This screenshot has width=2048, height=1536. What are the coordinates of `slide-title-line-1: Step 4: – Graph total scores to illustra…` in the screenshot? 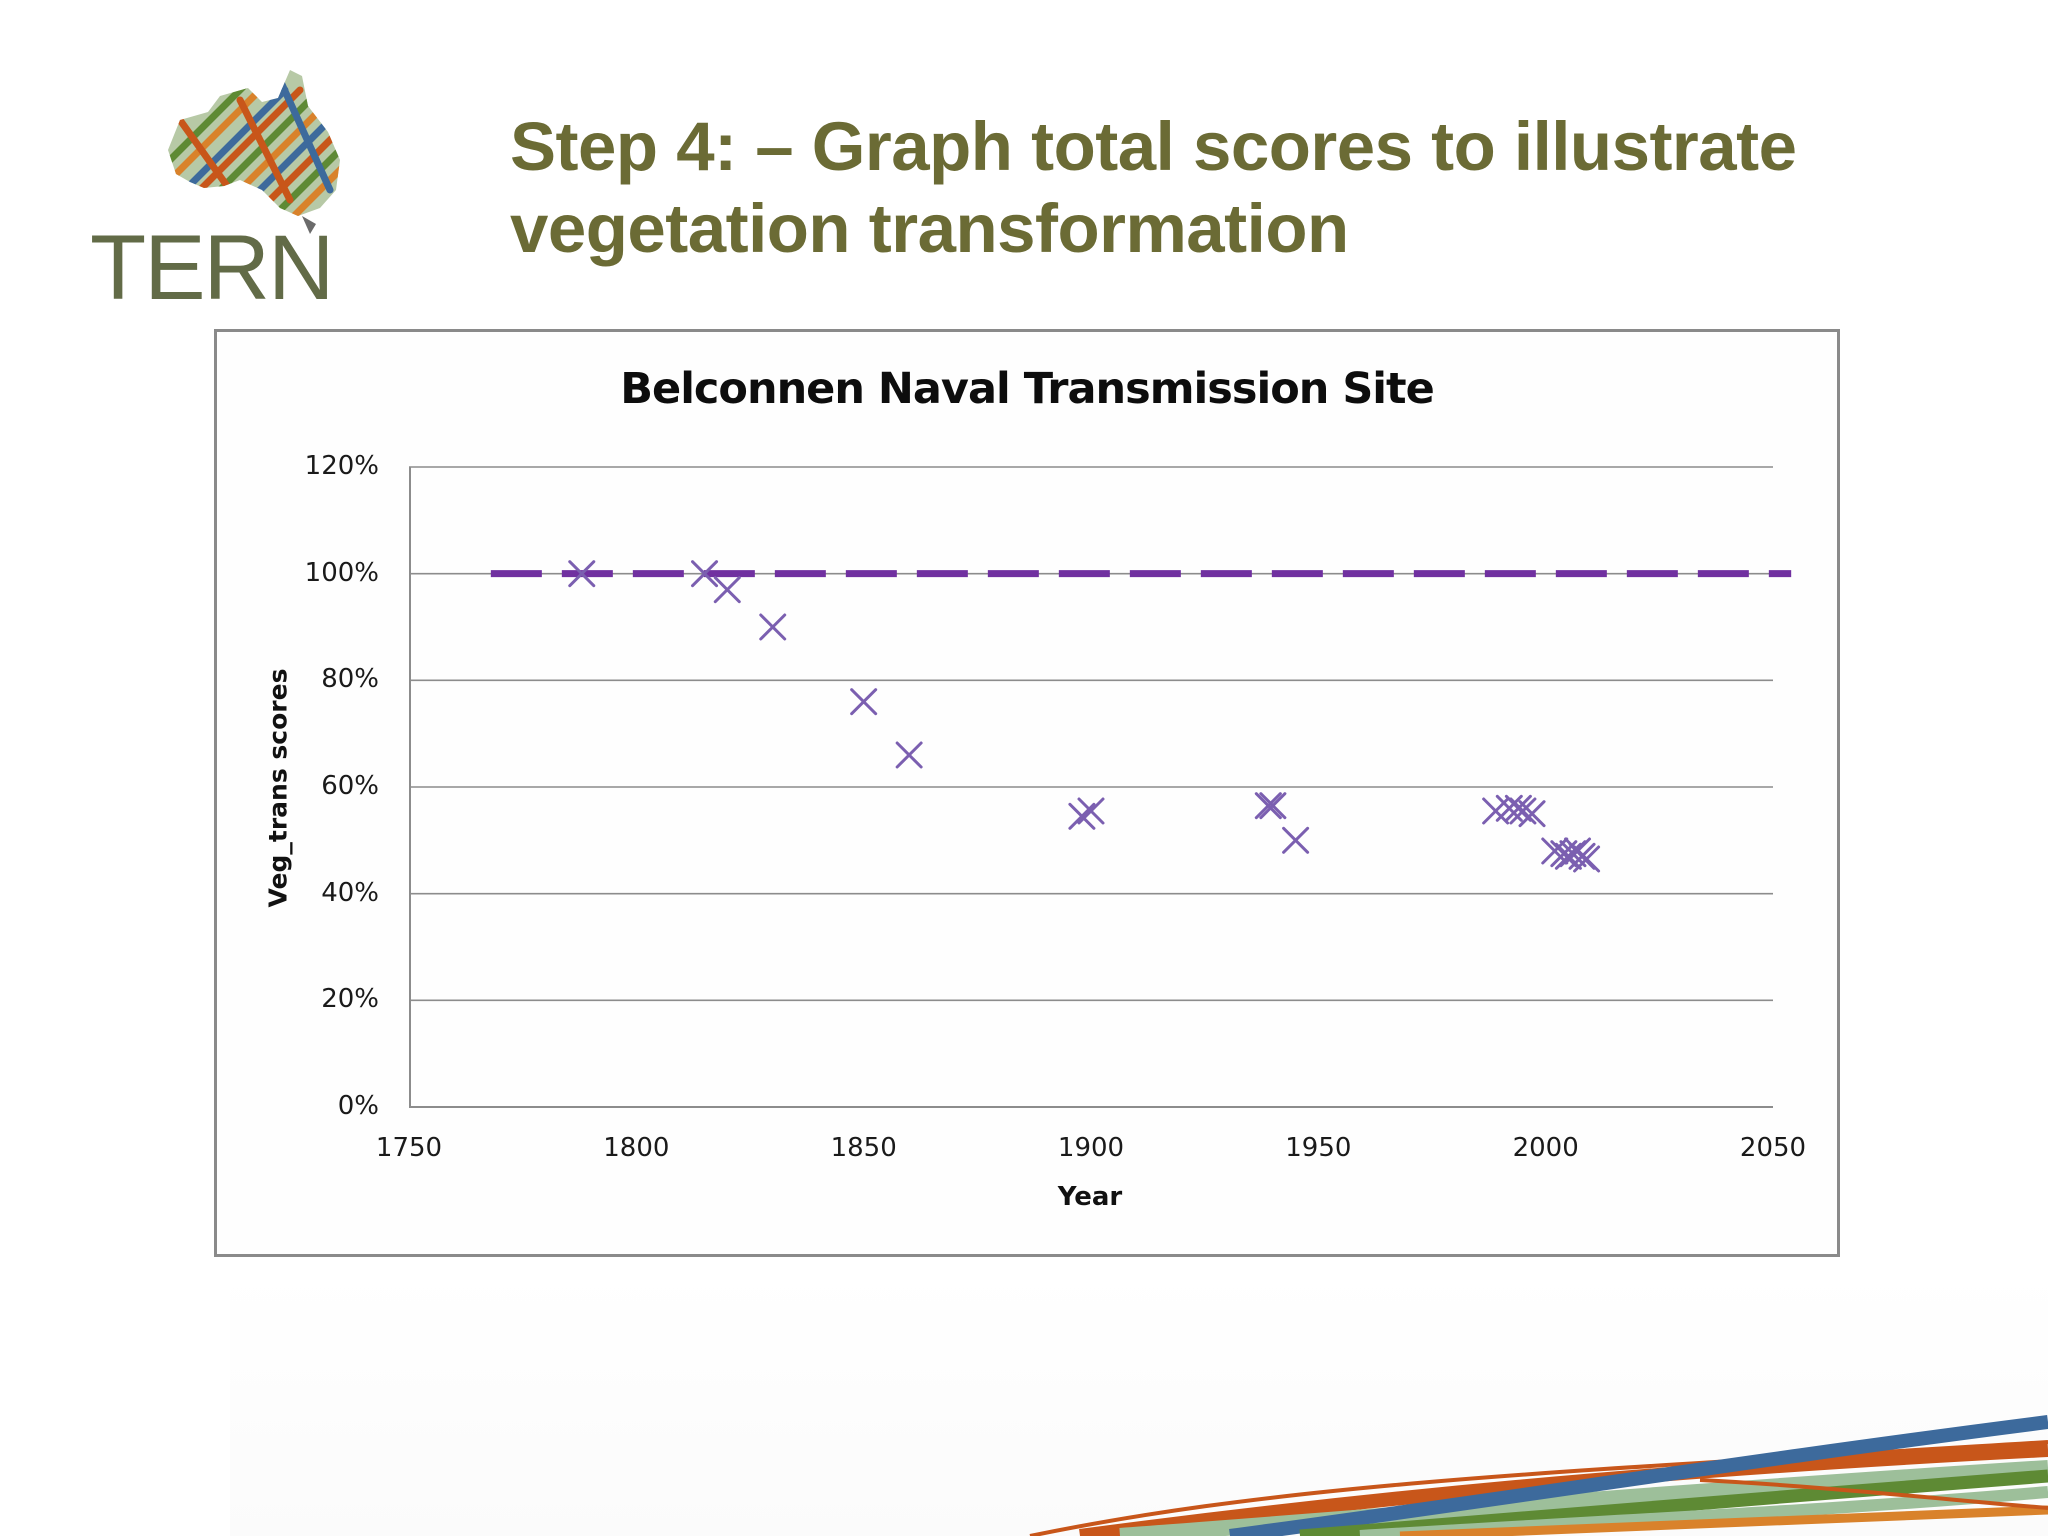 It's located at (1153, 146).